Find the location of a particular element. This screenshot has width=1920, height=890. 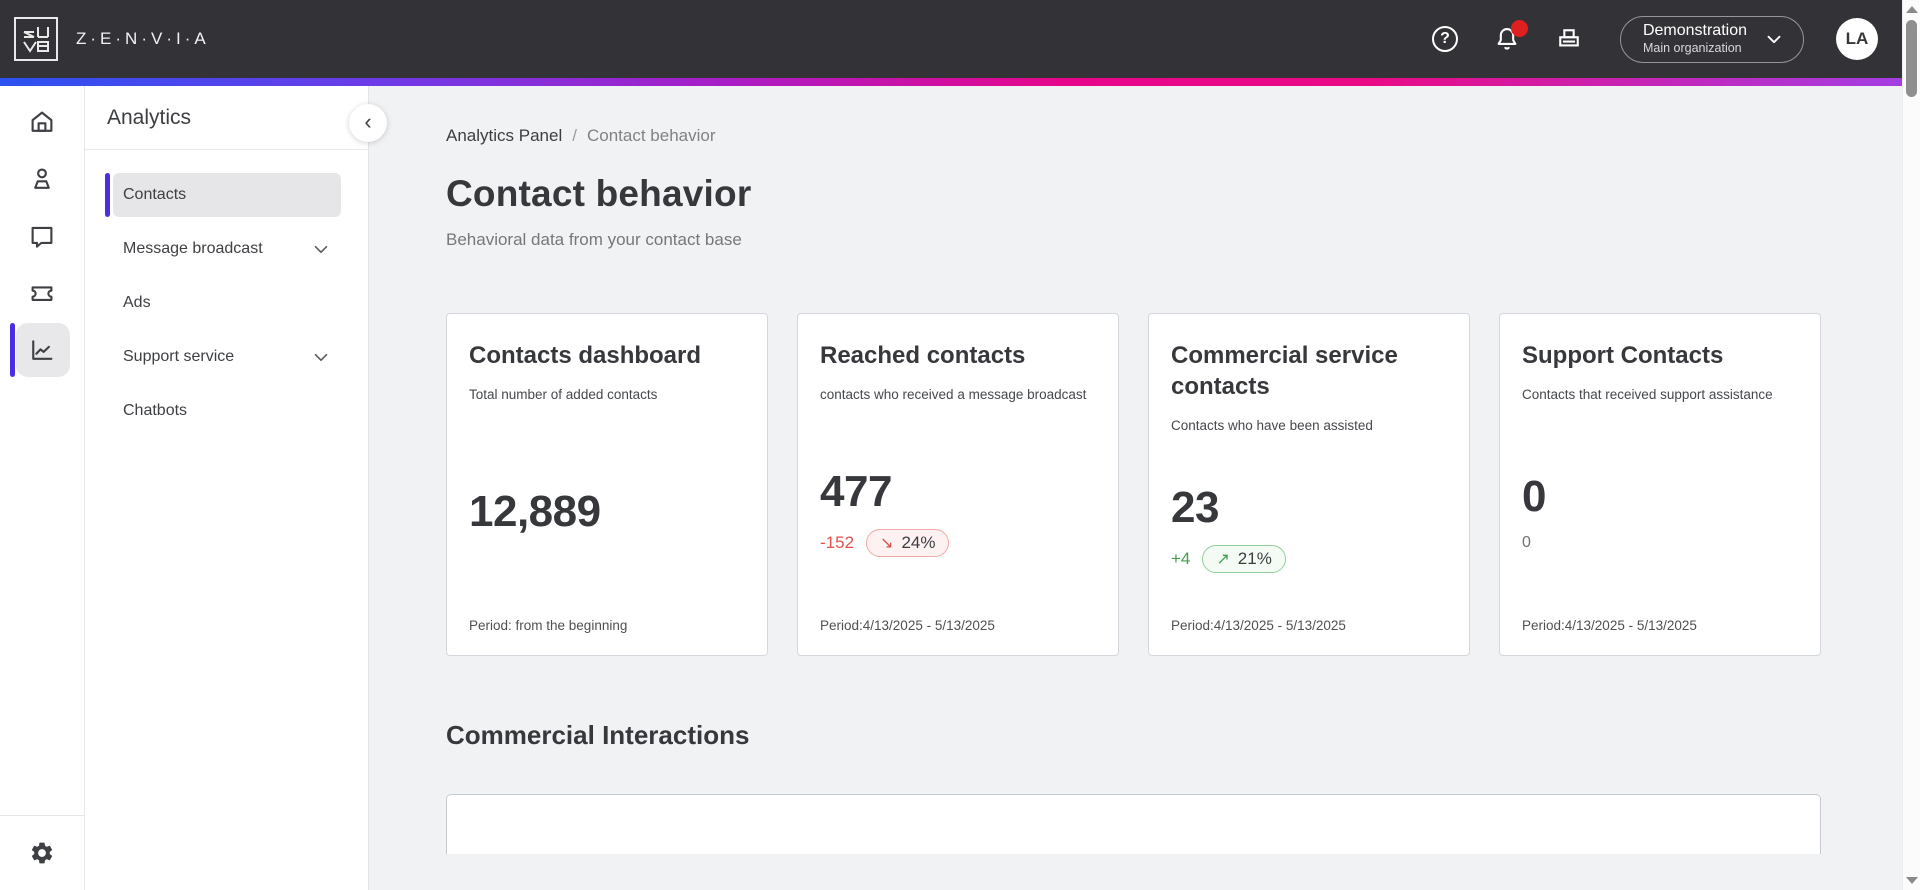

card-description: Contacts who have been assisted is located at coordinates (1272, 425).